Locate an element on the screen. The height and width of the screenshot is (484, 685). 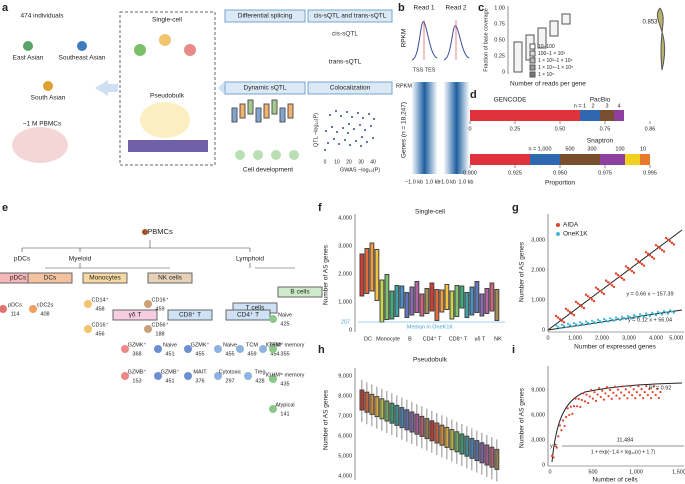
label: Naive is located at coordinates (170, 345).